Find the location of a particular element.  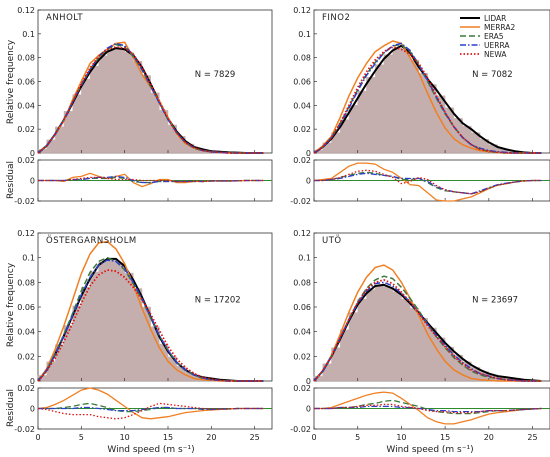

site-title: ÖSTERGARNSHOLM is located at coordinates (91, 240).